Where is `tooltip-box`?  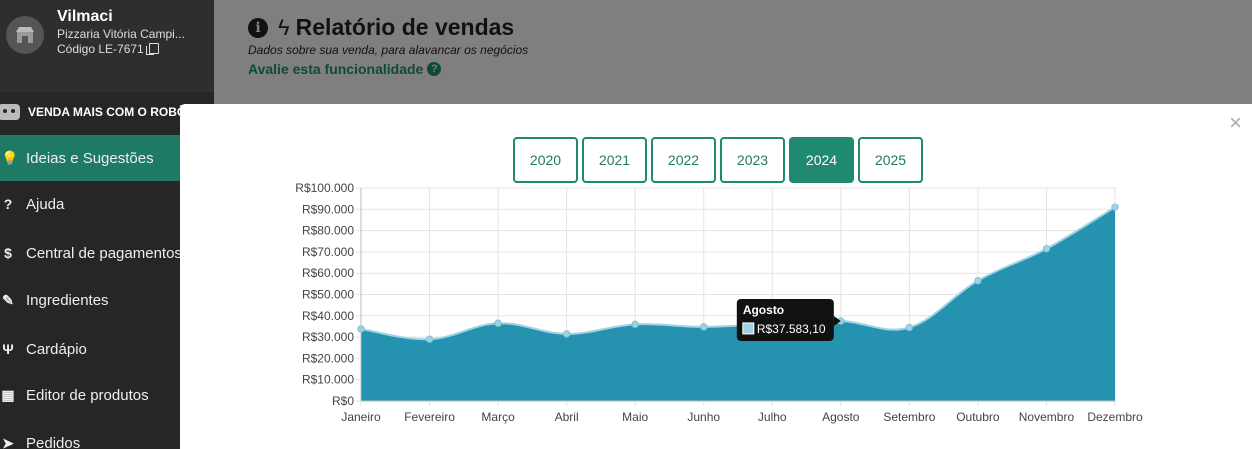
tooltip-box is located at coordinates (785, 319).